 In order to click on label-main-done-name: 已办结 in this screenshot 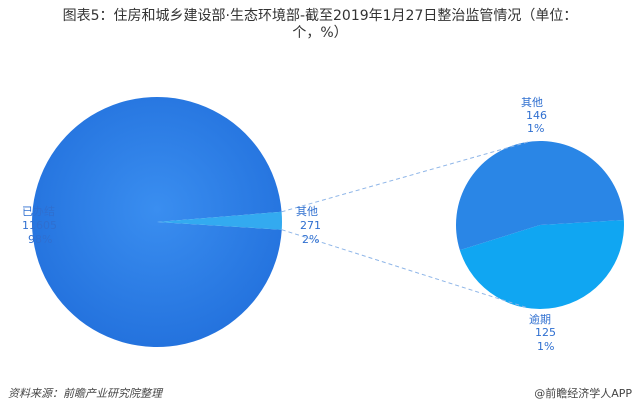, I will do `click(38, 211)`.